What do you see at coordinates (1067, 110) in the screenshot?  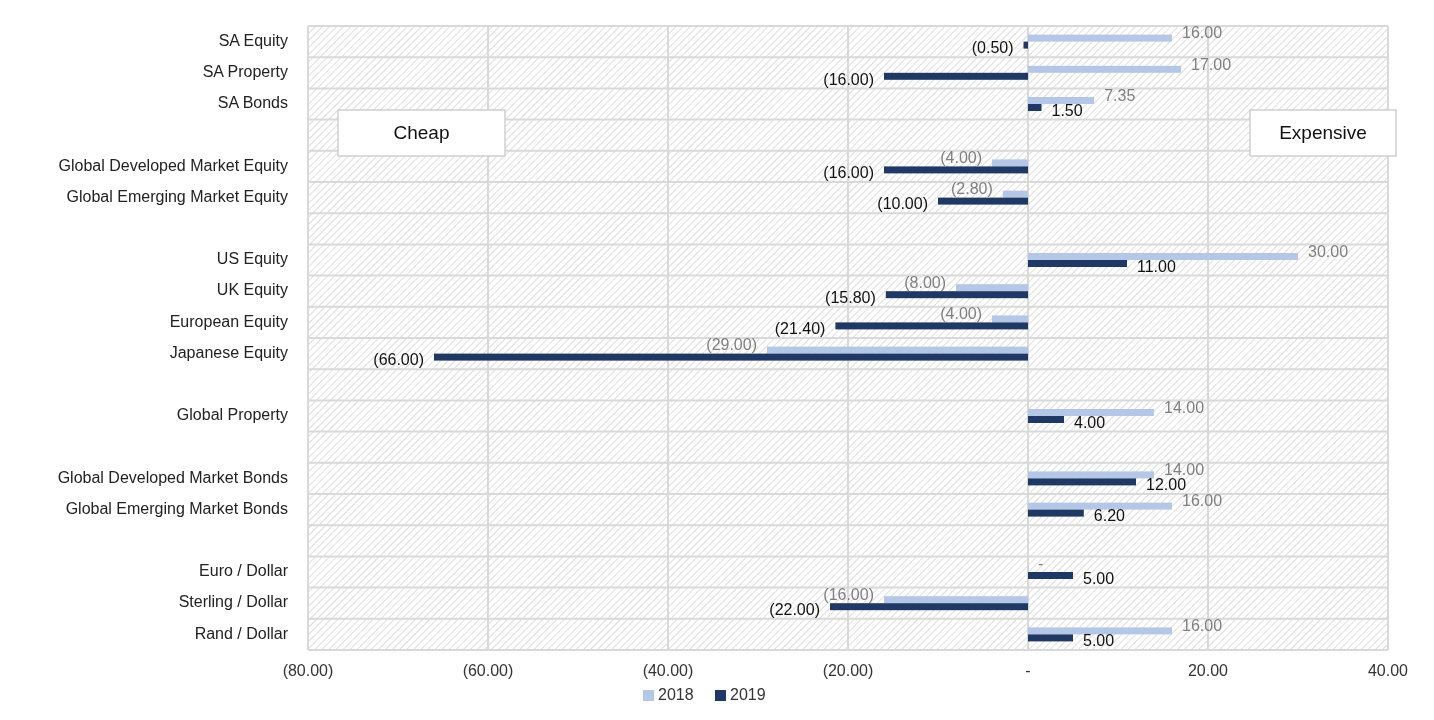 I see `data-label: 1.50` at bounding box center [1067, 110].